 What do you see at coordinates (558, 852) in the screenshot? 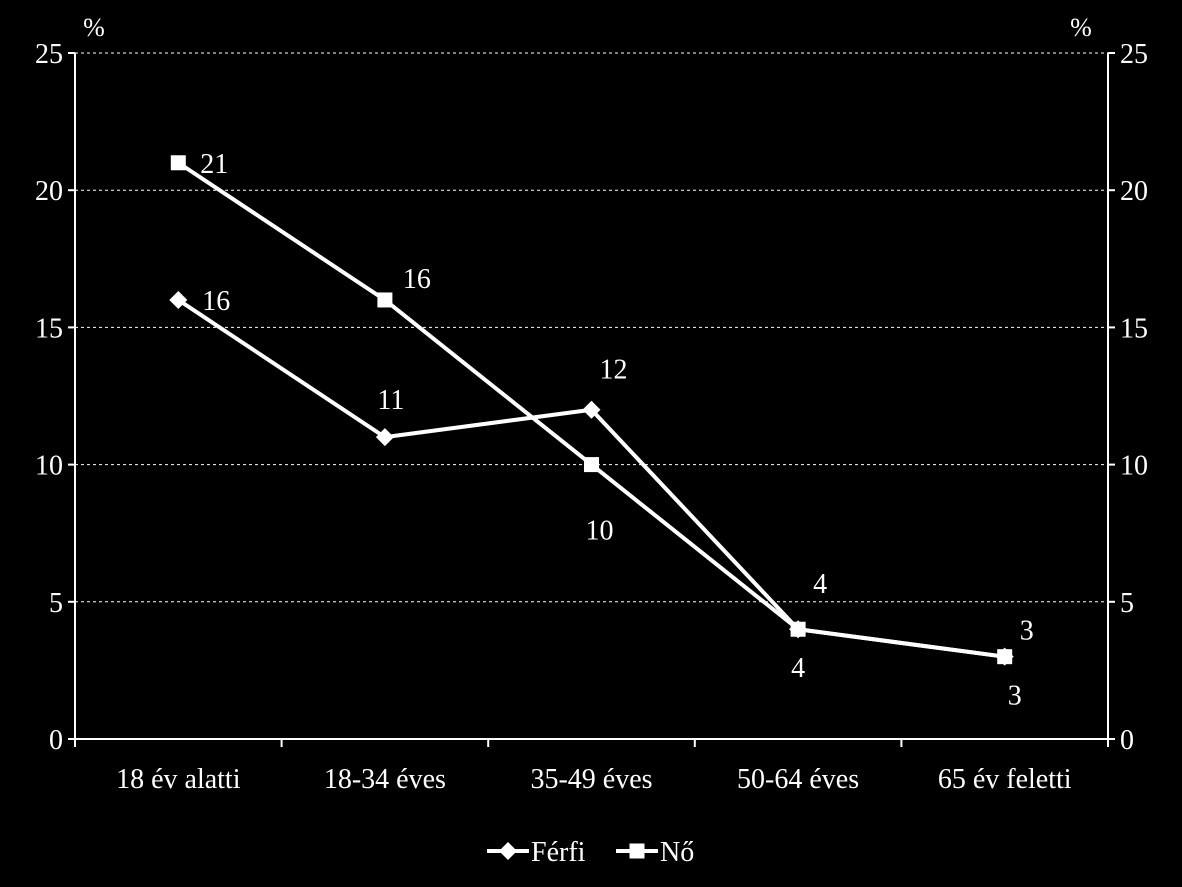
I see `legend-label: Férfi` at bounding box center [558, 852].